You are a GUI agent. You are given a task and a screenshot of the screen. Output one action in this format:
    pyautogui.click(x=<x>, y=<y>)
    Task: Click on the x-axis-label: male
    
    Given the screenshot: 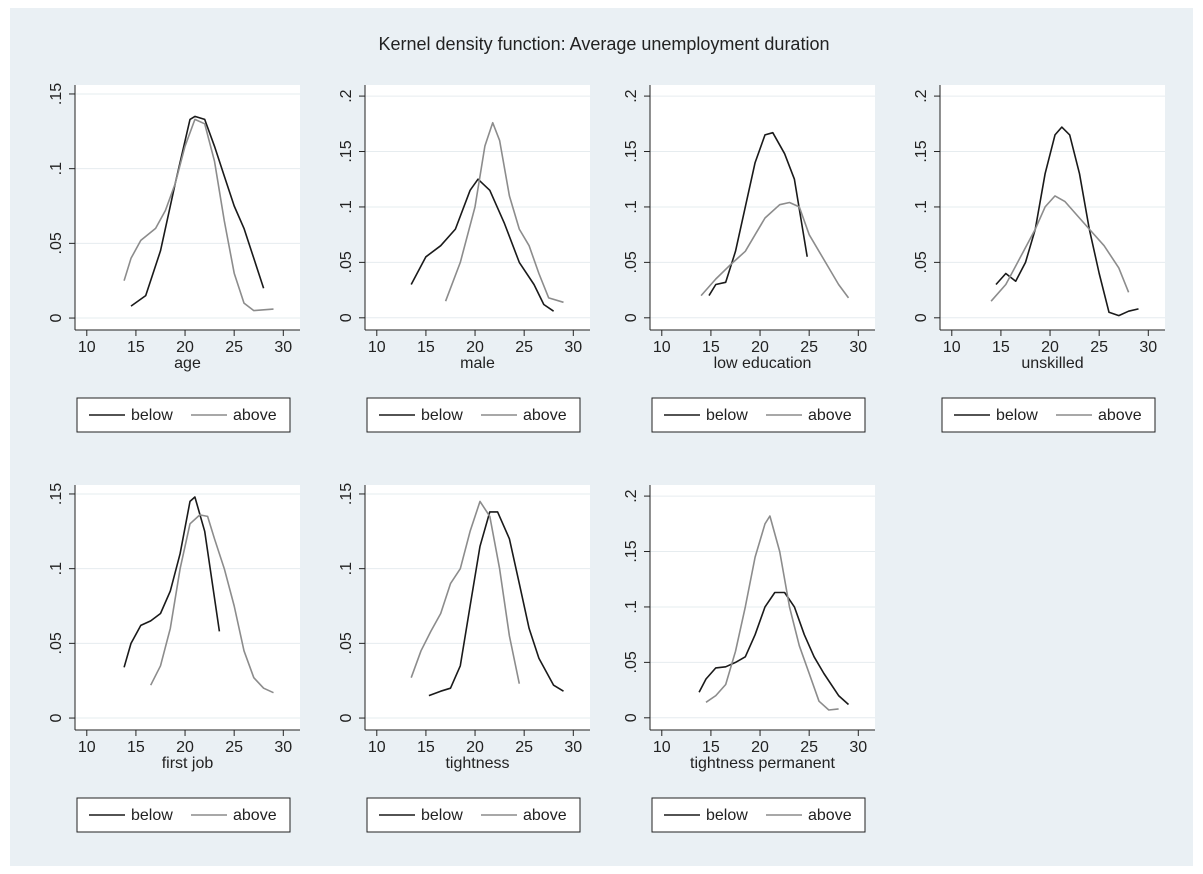 What is the action you would take?
    pyautogui.click(x=477, y=363)
    